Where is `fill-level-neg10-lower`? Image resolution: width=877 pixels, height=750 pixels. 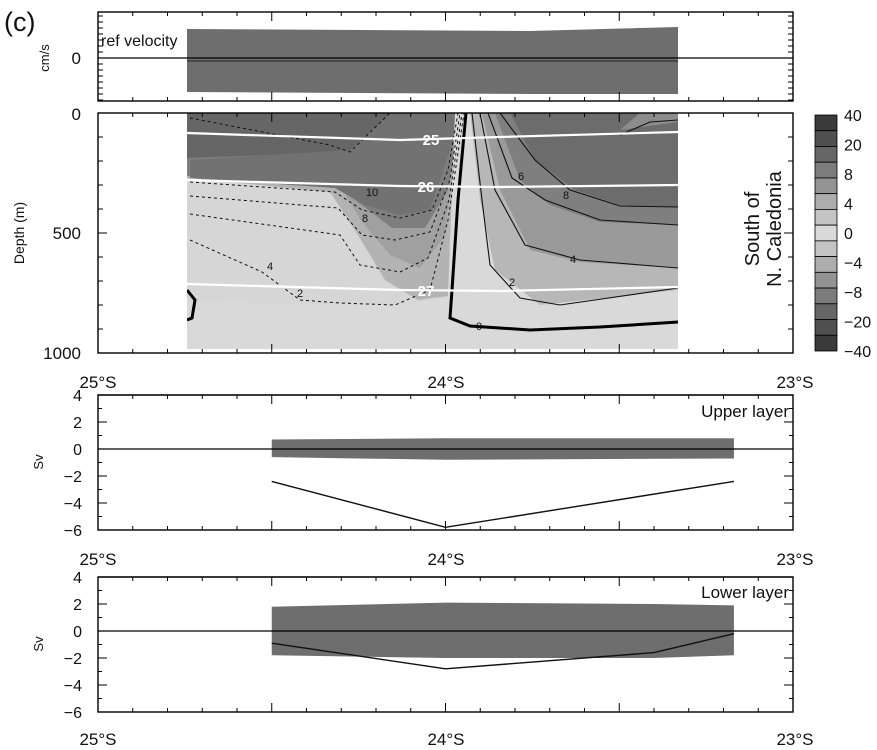 fill-level-neg10-lower is located at coordinates (325, 164).